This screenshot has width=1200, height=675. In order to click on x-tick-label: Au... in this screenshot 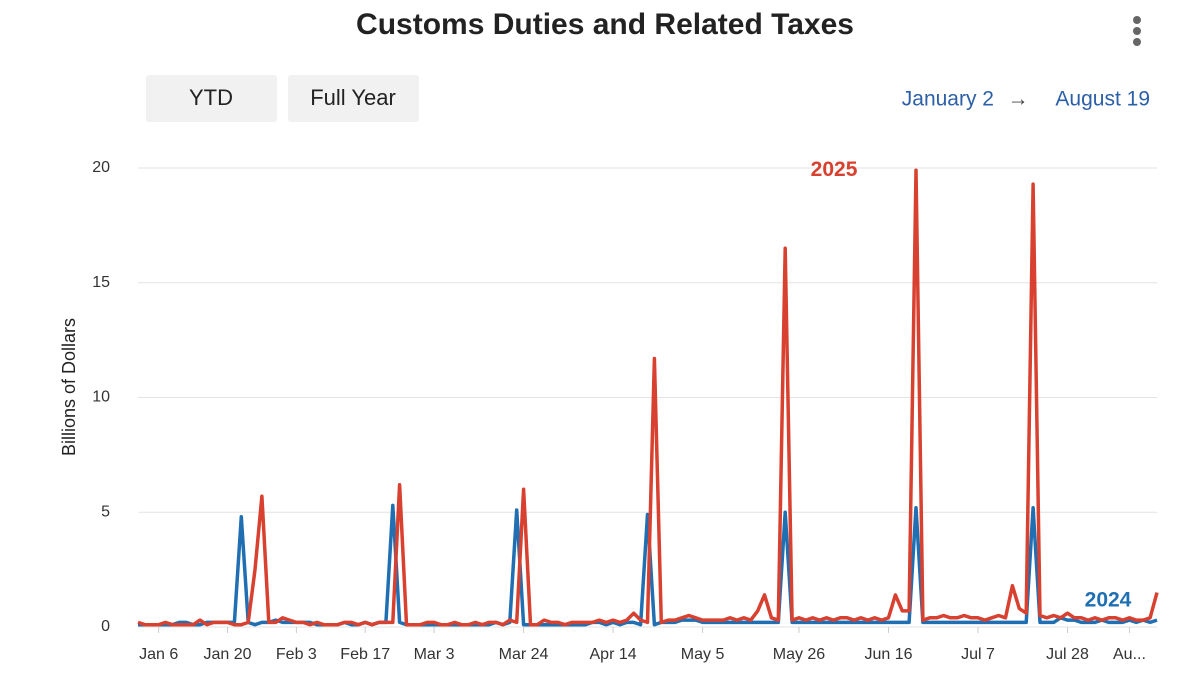, I will do `click(1129, 654)`.